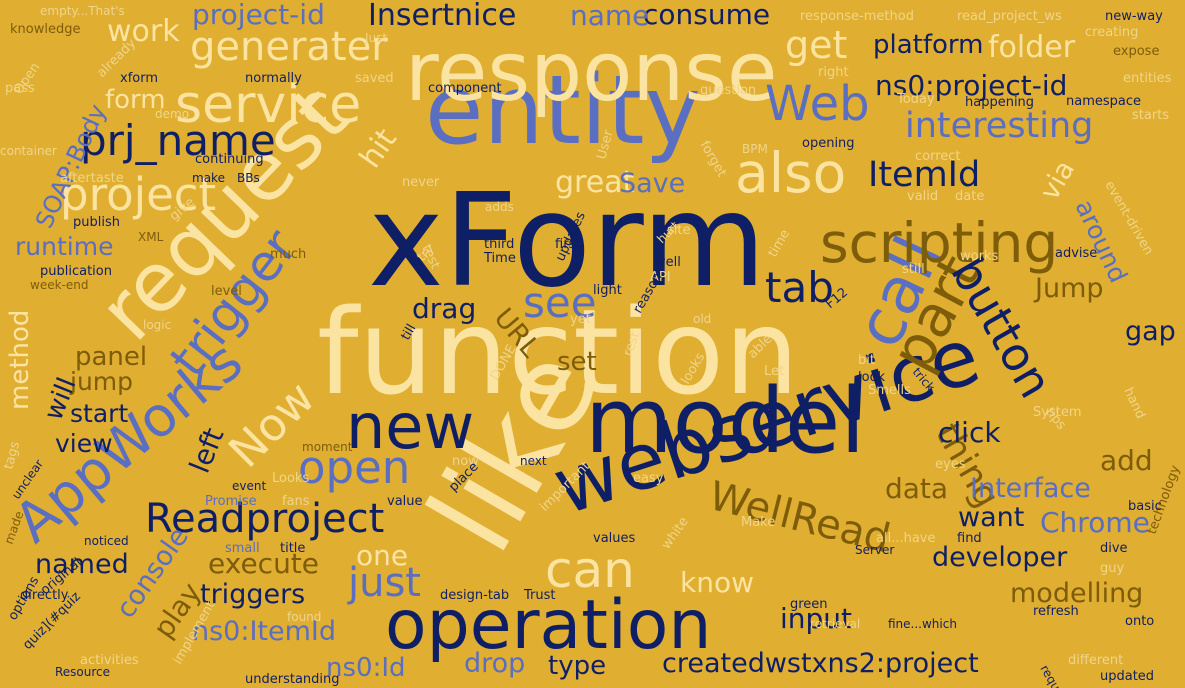 Image resolution: width=1185 pixels, height=688 pixels. What do you see at coordinates (1133, 403) in the screenshot?
I see `cloud-word-157: hand` at bounding box center [1133, 403].